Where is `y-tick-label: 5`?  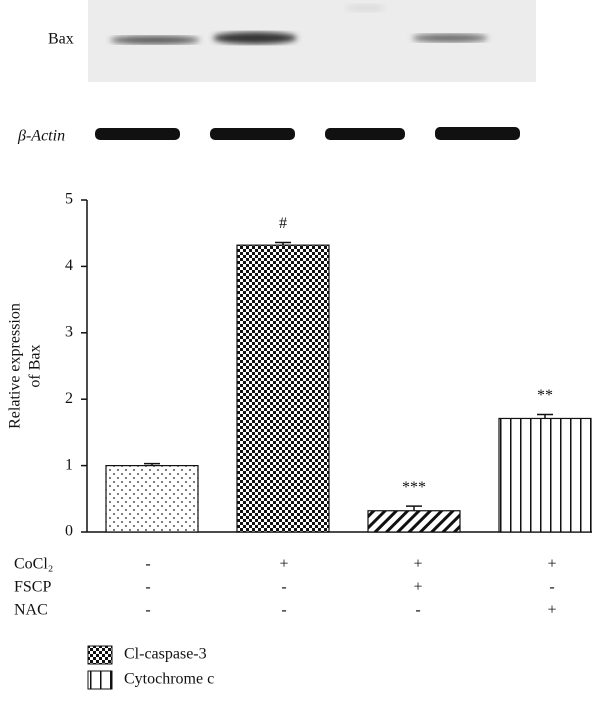 y-tick-label: 5 is located at coordinates (69, 199).